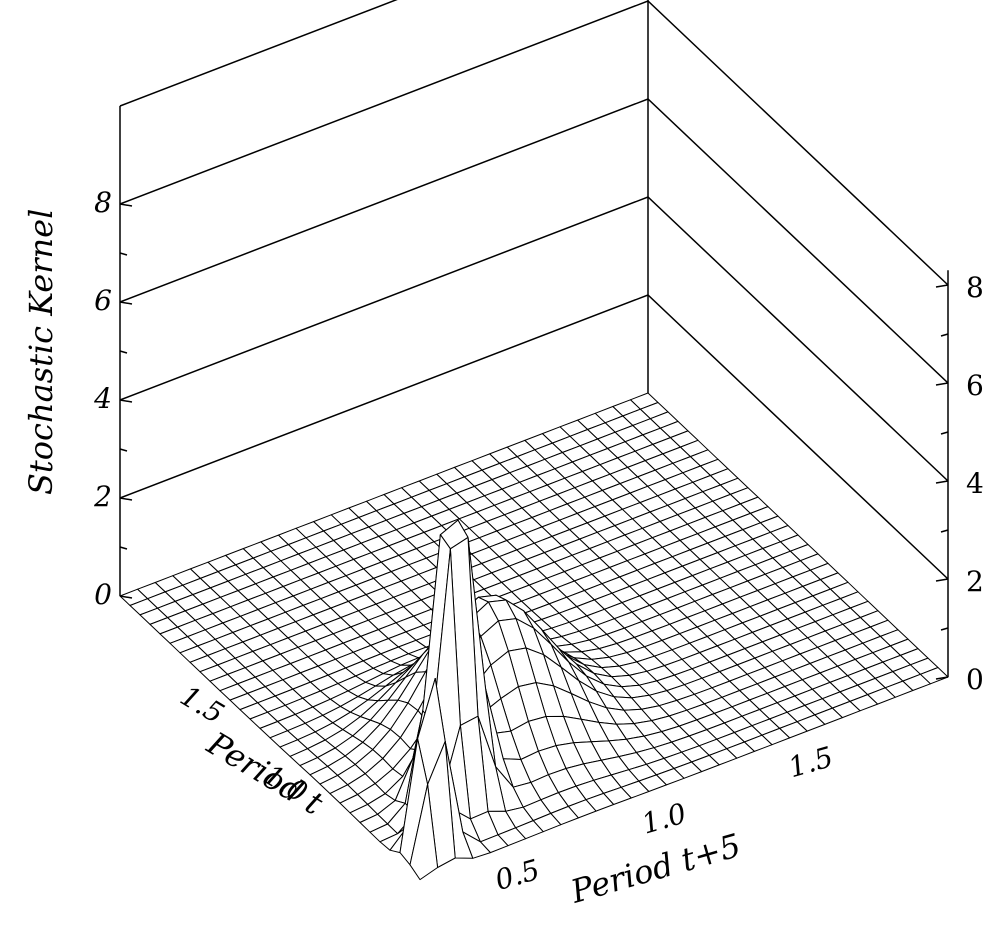 The height and width of the screenshot is (929, 990). What do you see at coordinates (975, 581) in the screenshot?
I see `z-tick-label-right: 2` at bounding box center [975, 581].